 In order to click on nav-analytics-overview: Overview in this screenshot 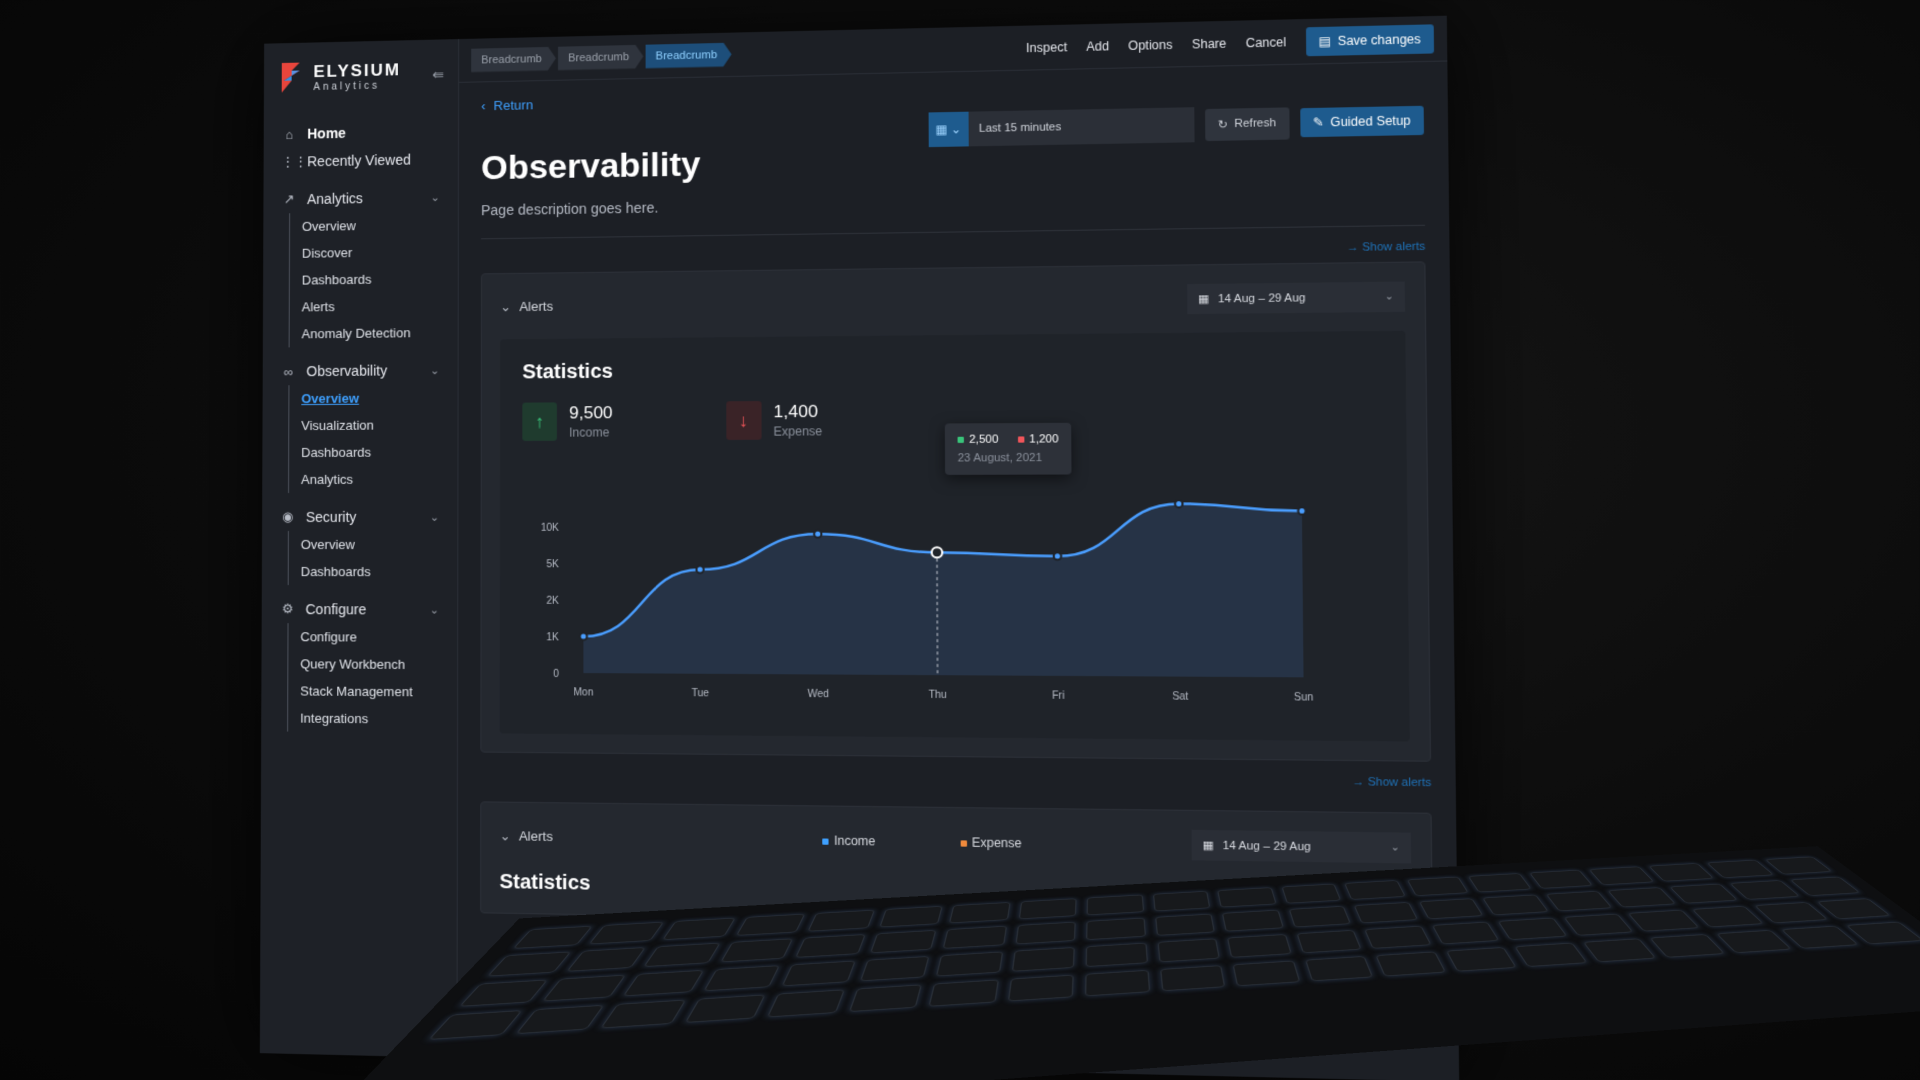, I will do `click(373, 225)`.